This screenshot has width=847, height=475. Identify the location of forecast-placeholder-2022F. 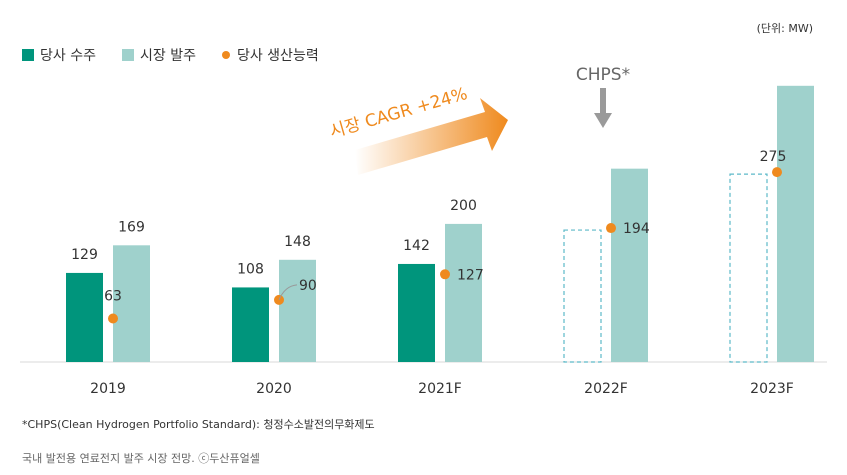
(582, 296).